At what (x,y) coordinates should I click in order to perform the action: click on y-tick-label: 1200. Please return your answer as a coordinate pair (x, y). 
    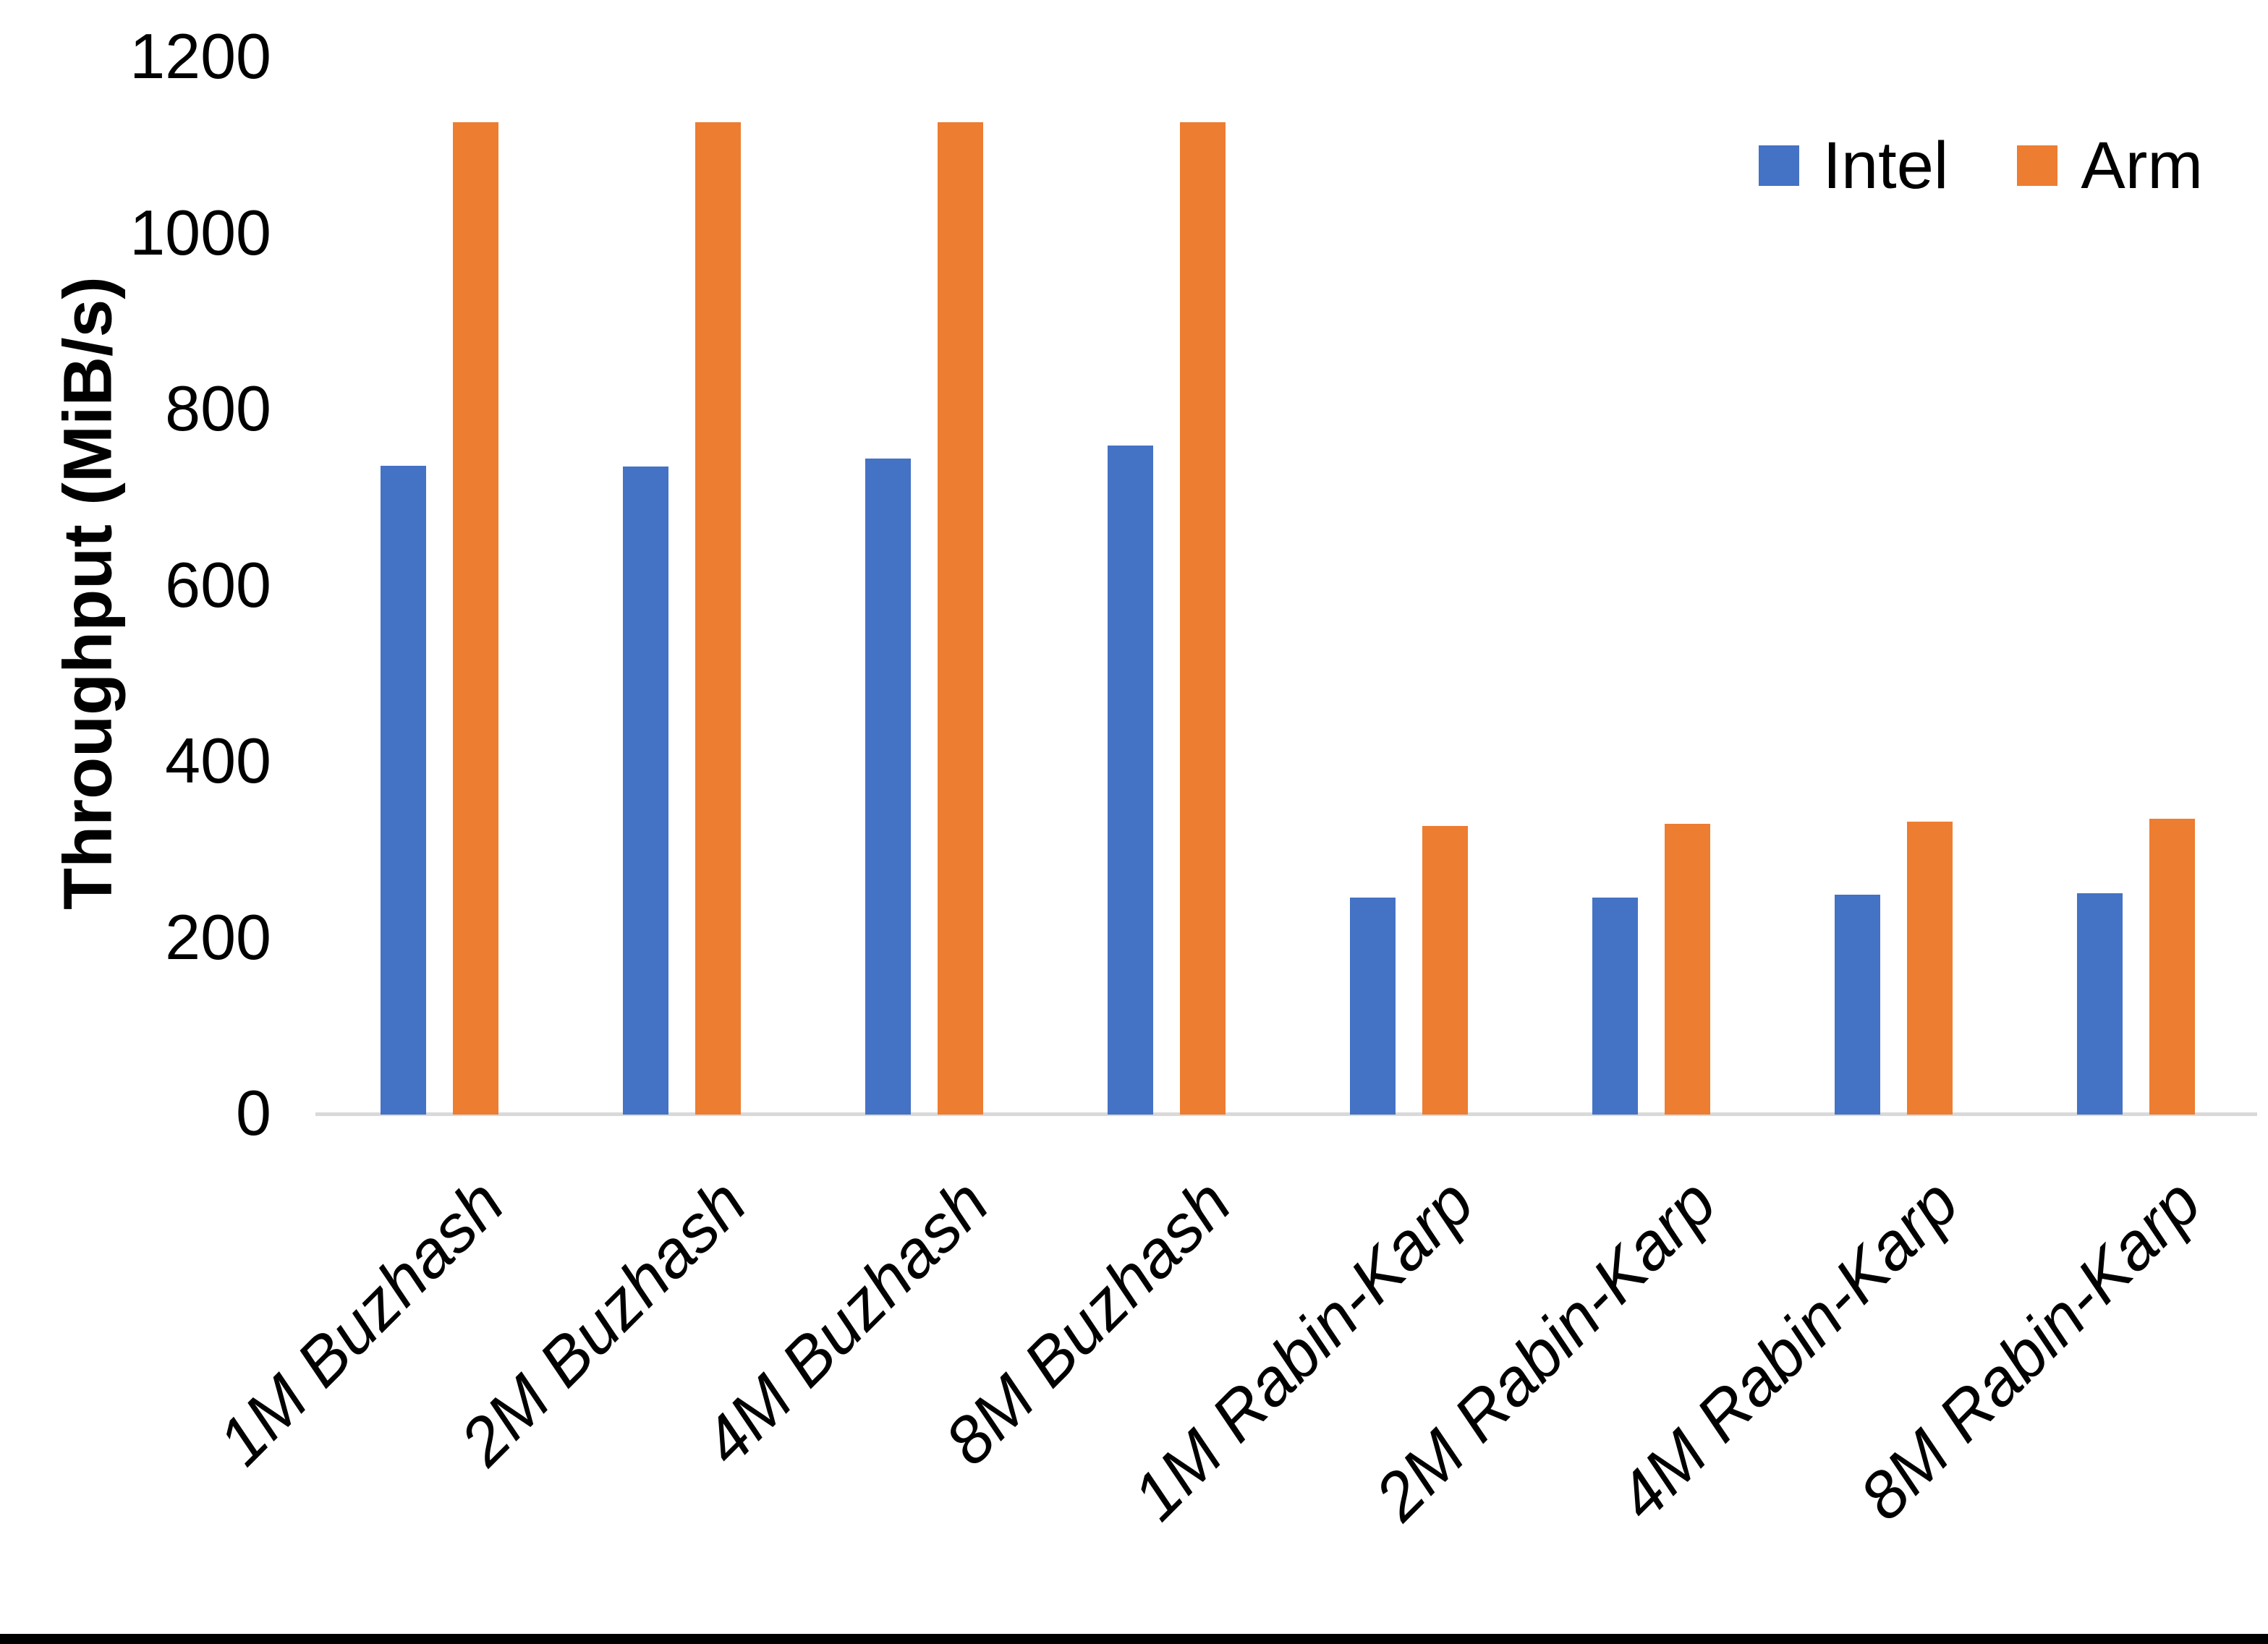
    Looking at the image, I should click on (200, 56).